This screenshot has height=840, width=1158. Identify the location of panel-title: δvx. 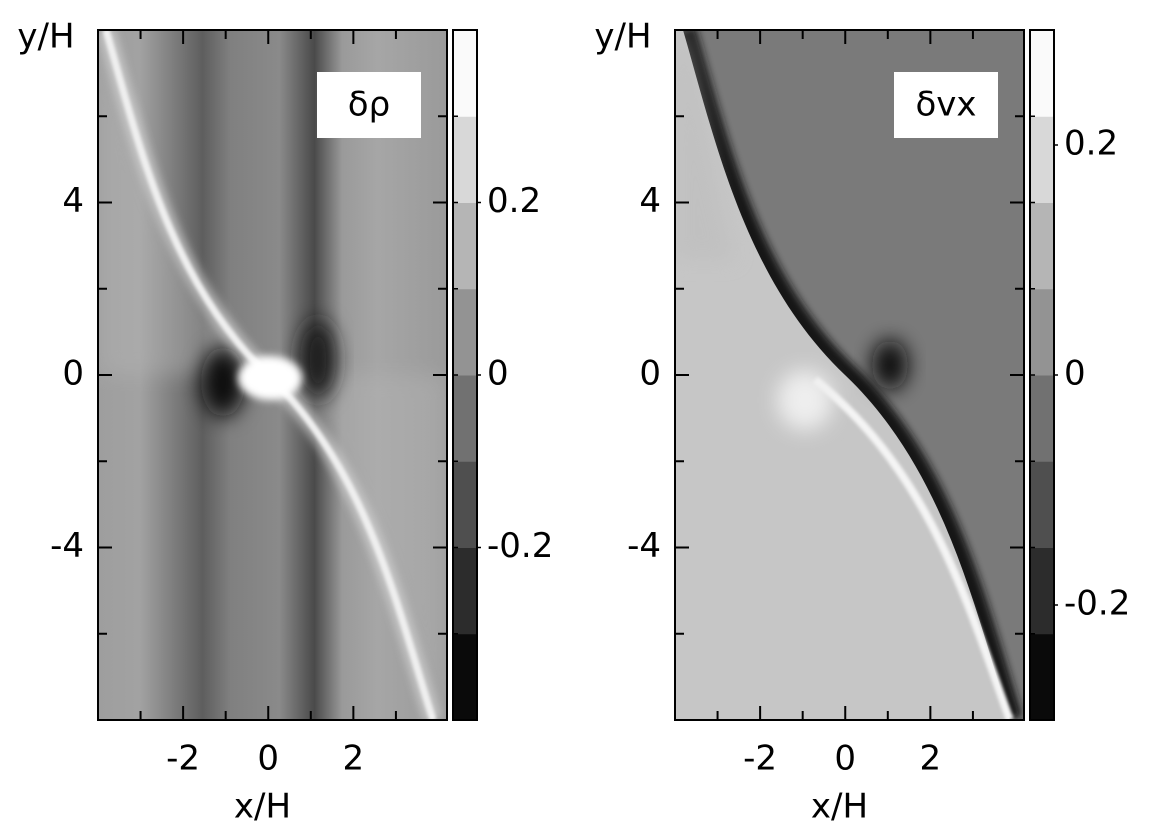
(945, 105).